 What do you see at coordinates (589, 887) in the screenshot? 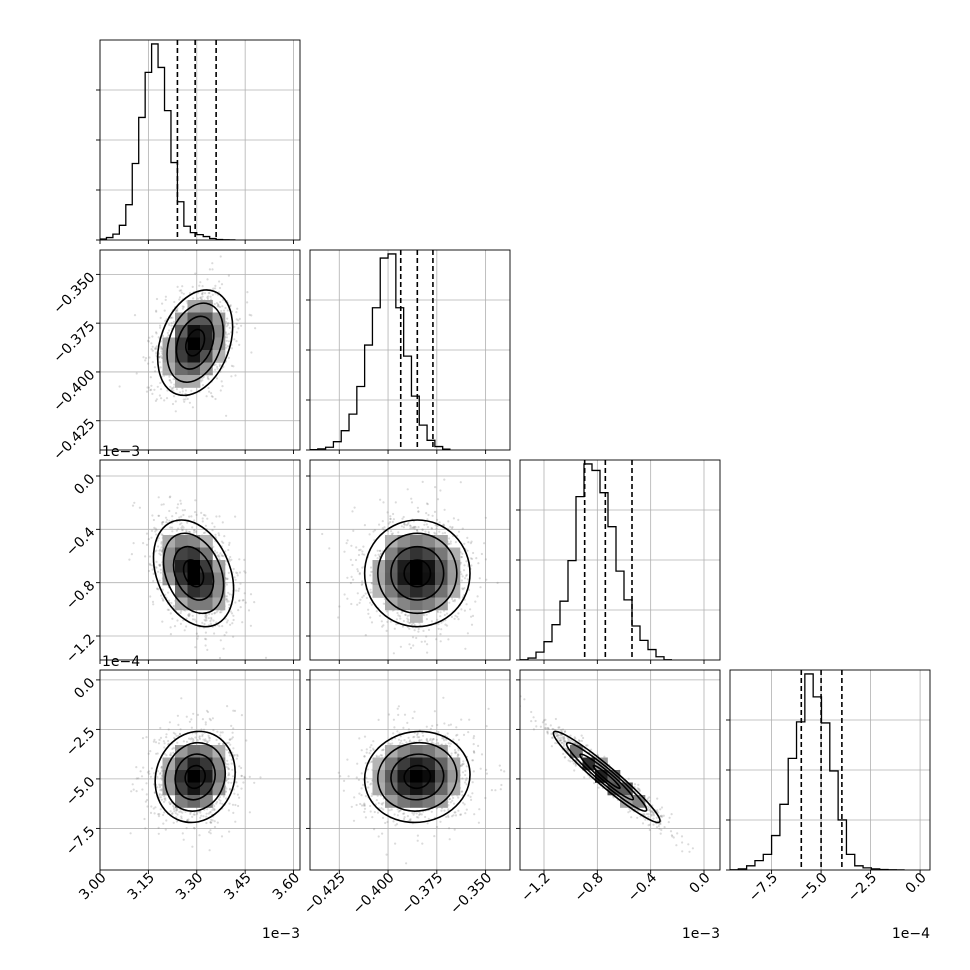
I see `x-tick-label-2-1: −0.8` at bounding box center [589, 887].